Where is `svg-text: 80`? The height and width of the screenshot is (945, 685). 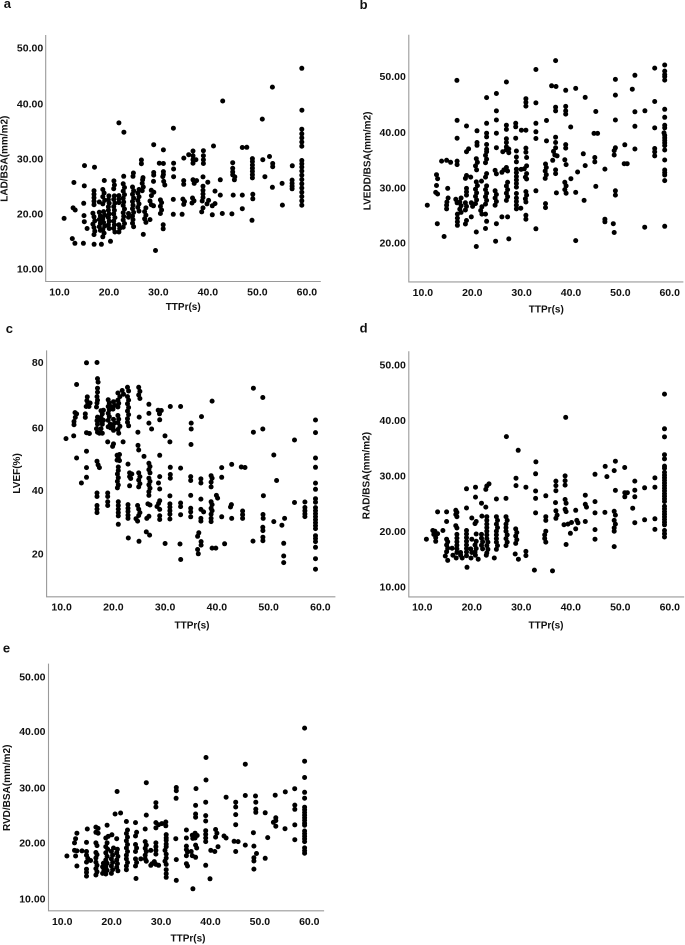
svg-text: 80 is located at coordinates (38, 363).